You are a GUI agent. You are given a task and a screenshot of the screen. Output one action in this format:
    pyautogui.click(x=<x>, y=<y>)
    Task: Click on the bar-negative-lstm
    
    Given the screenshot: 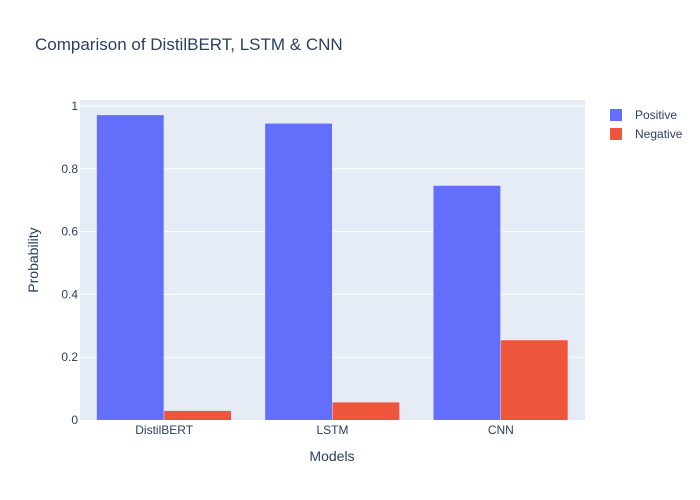 What is the action you would take?
    pyautogui.click(x=366, y=411)
    